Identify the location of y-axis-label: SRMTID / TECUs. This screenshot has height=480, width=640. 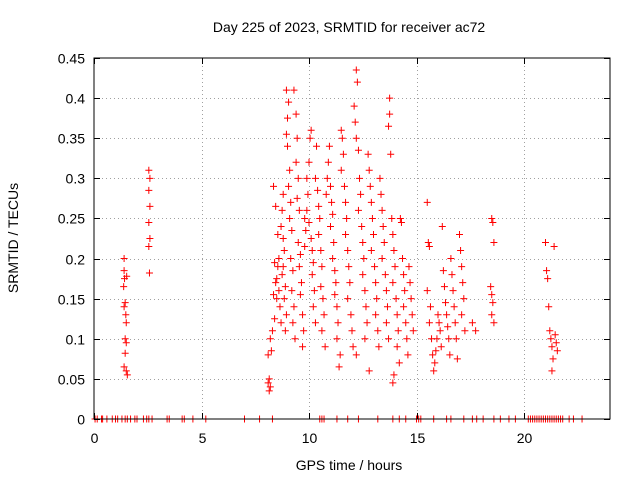
(13, 238).